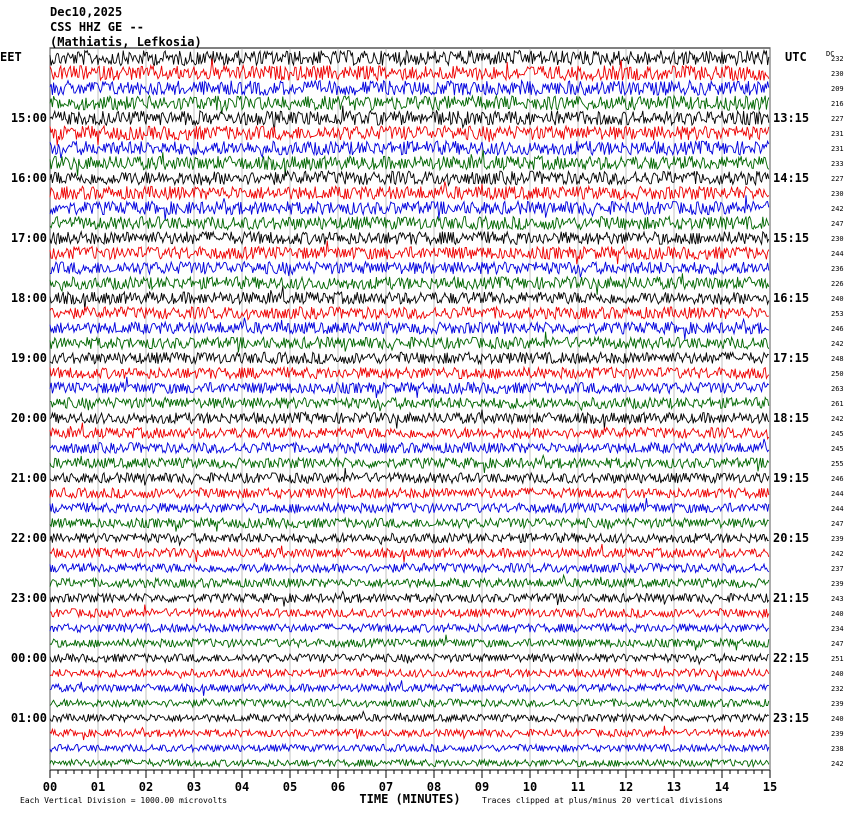  I want to click on right-time-label: 22:15, so click(791, 658).